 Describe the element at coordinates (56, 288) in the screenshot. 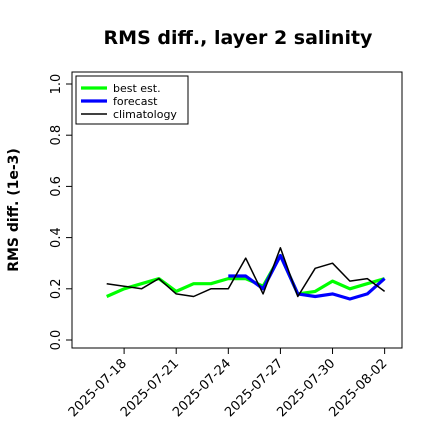

I see `y-tick-label: 0.2` at that location.